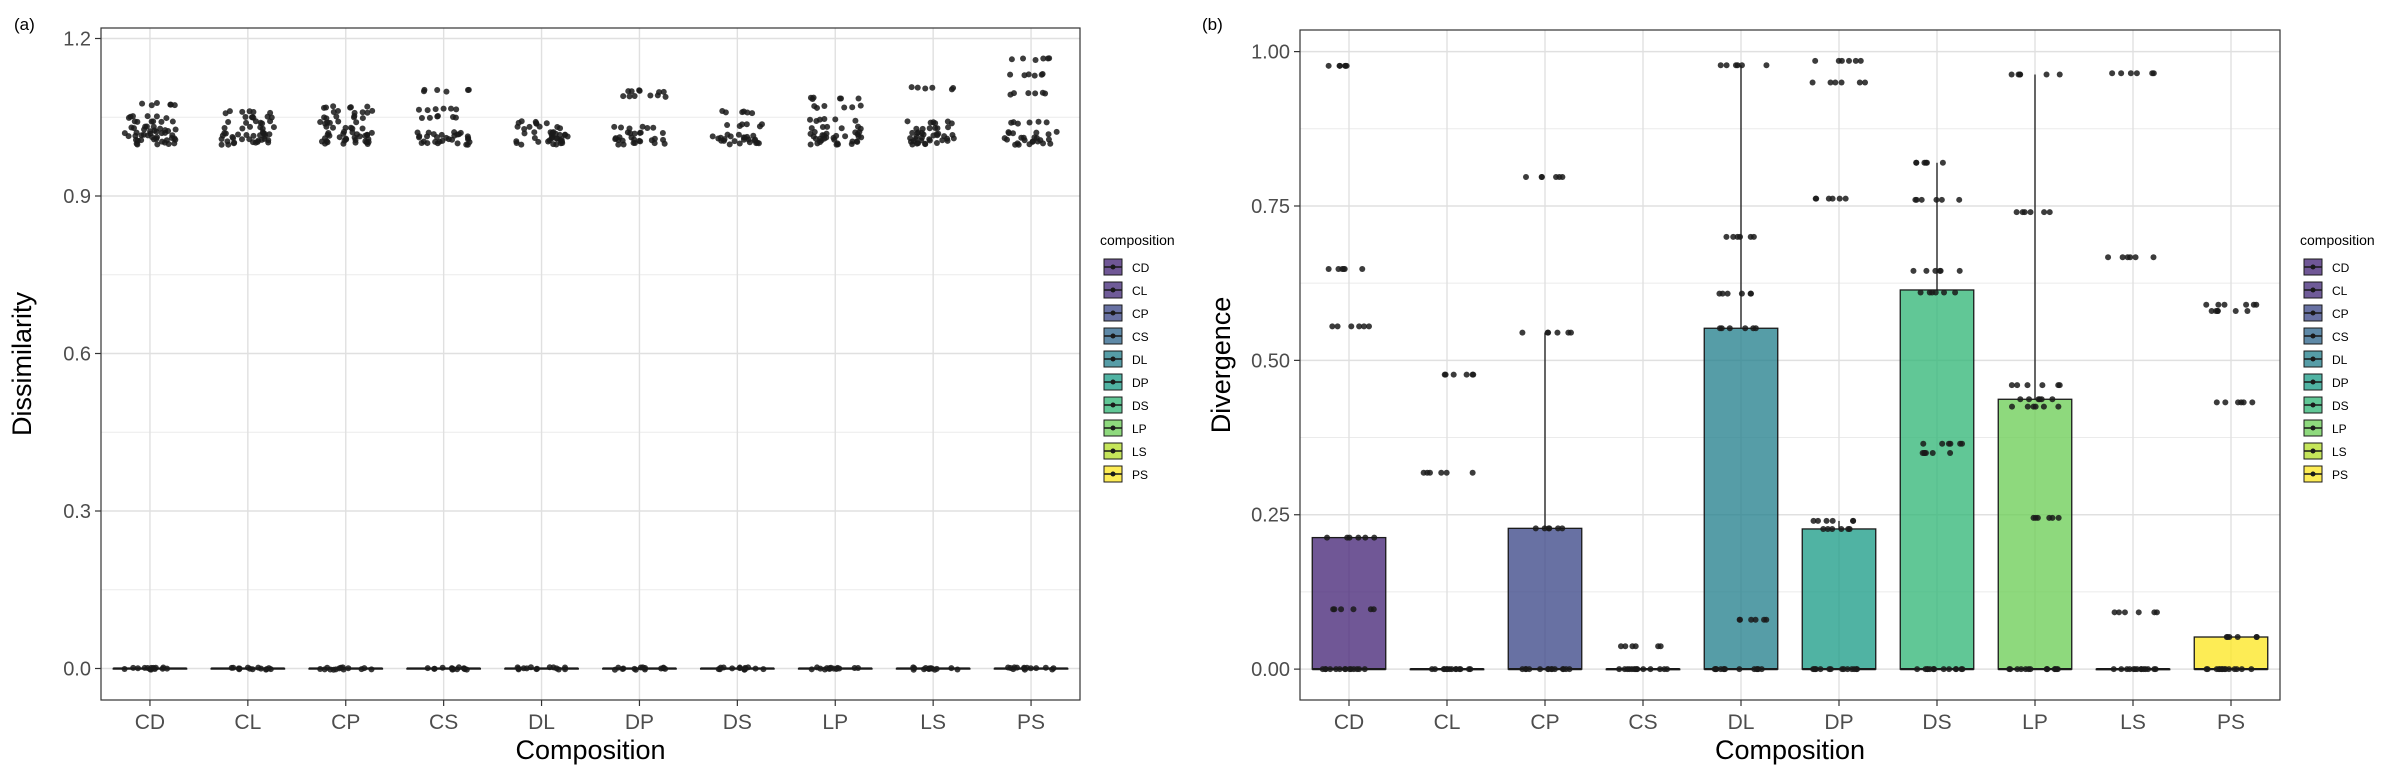 The height and width of the screenshot is (768, 2400). I want to click on legend-key-point, so click(1113, 451).